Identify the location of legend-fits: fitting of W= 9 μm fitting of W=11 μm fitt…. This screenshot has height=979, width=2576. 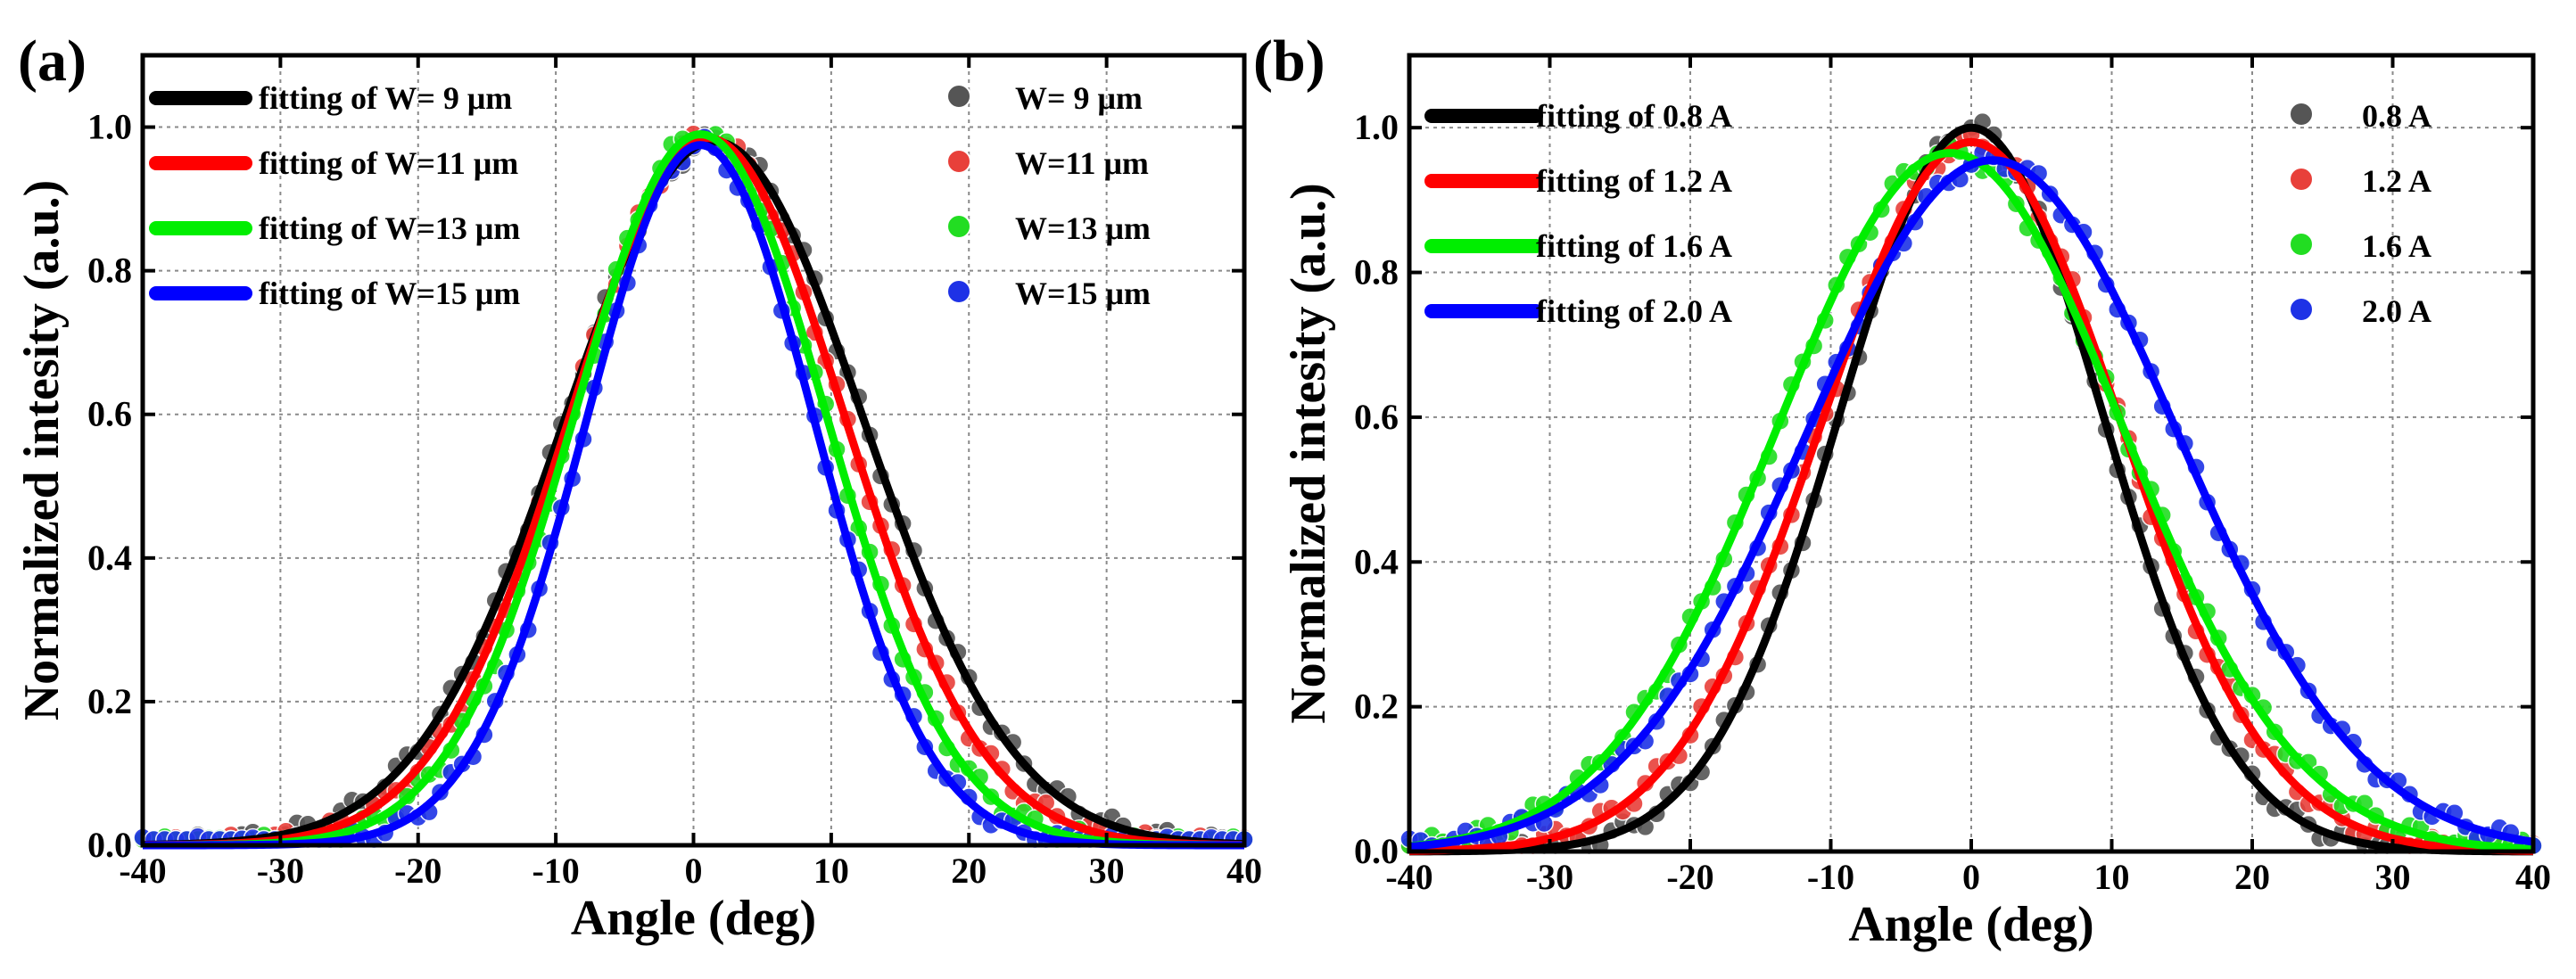
(335, 195).